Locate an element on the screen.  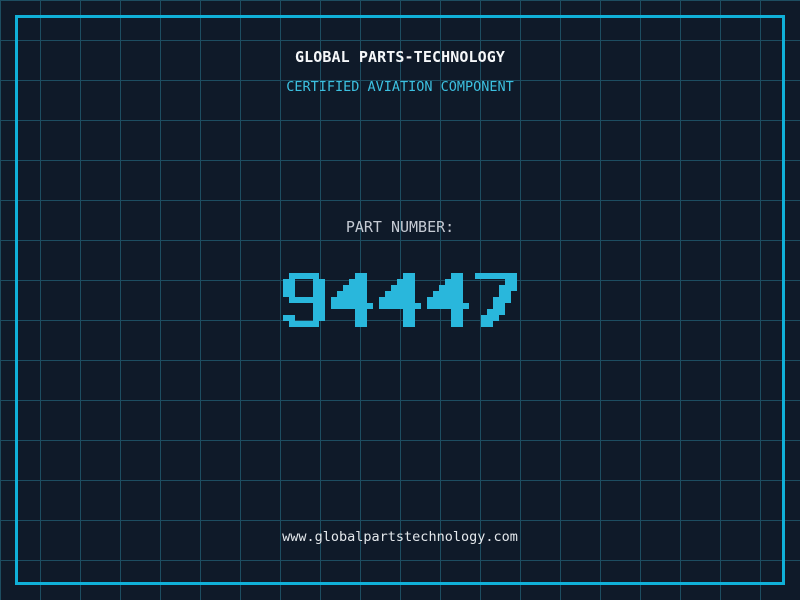
page-subtitle: CERTIFIED AVIATION COMPONENT is located at coordinates (400, 87).